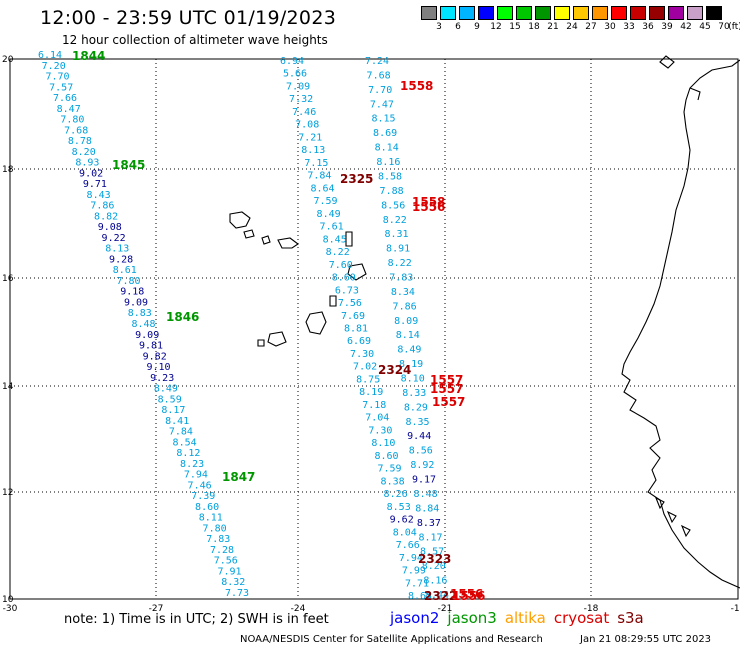 This screenshot has height=650, width=740. Describe the element at coordinates (414, 571) in the screenshot. I see `wave-height-label: 7.99` at that location.